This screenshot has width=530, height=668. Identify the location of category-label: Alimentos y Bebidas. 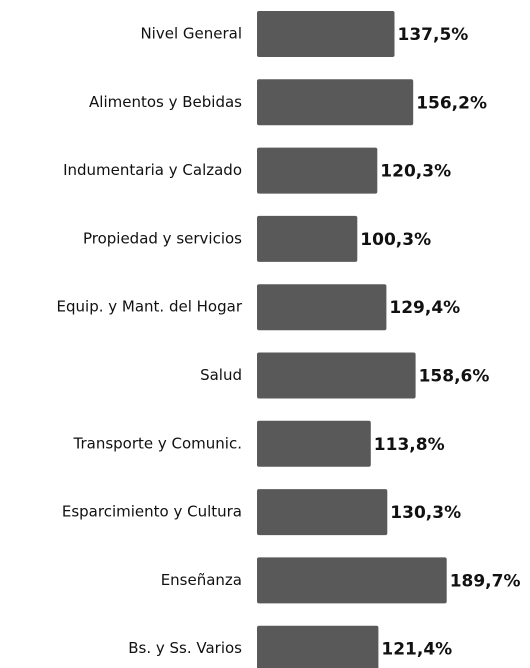
(165, 102).